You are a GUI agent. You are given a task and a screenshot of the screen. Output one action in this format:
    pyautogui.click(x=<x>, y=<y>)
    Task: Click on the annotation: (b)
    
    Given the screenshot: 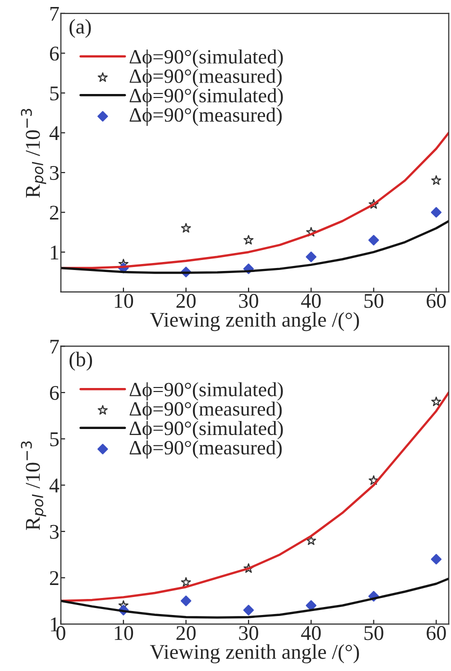 What is the action you would take?
    pyautogui.click(x=81, y=361)
    